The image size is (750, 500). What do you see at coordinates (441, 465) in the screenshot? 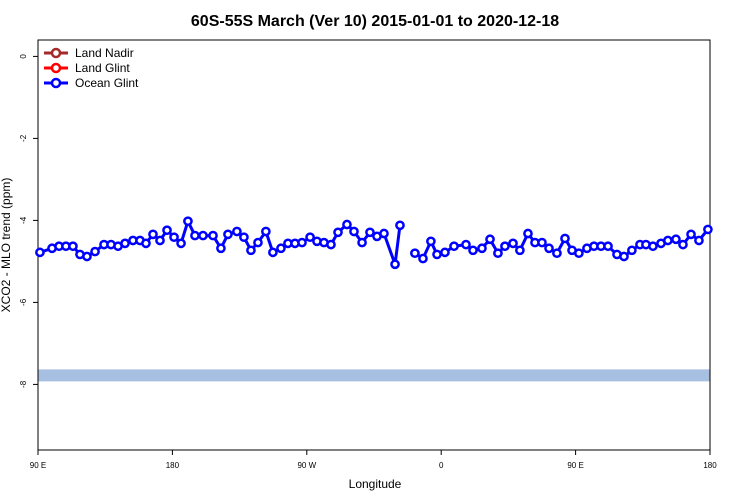
I see `x-tick-label: 0` at bounding box center [441, 465].